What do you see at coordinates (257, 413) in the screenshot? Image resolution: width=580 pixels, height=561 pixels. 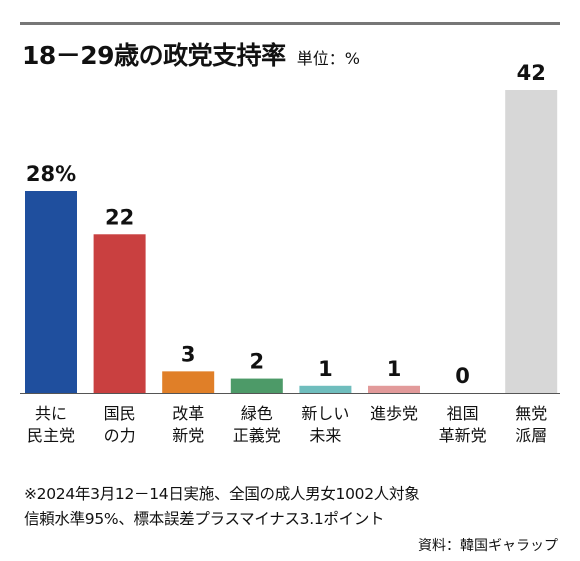 I see `category-label-3-0: 緑色` at bounding box center [257, 413].